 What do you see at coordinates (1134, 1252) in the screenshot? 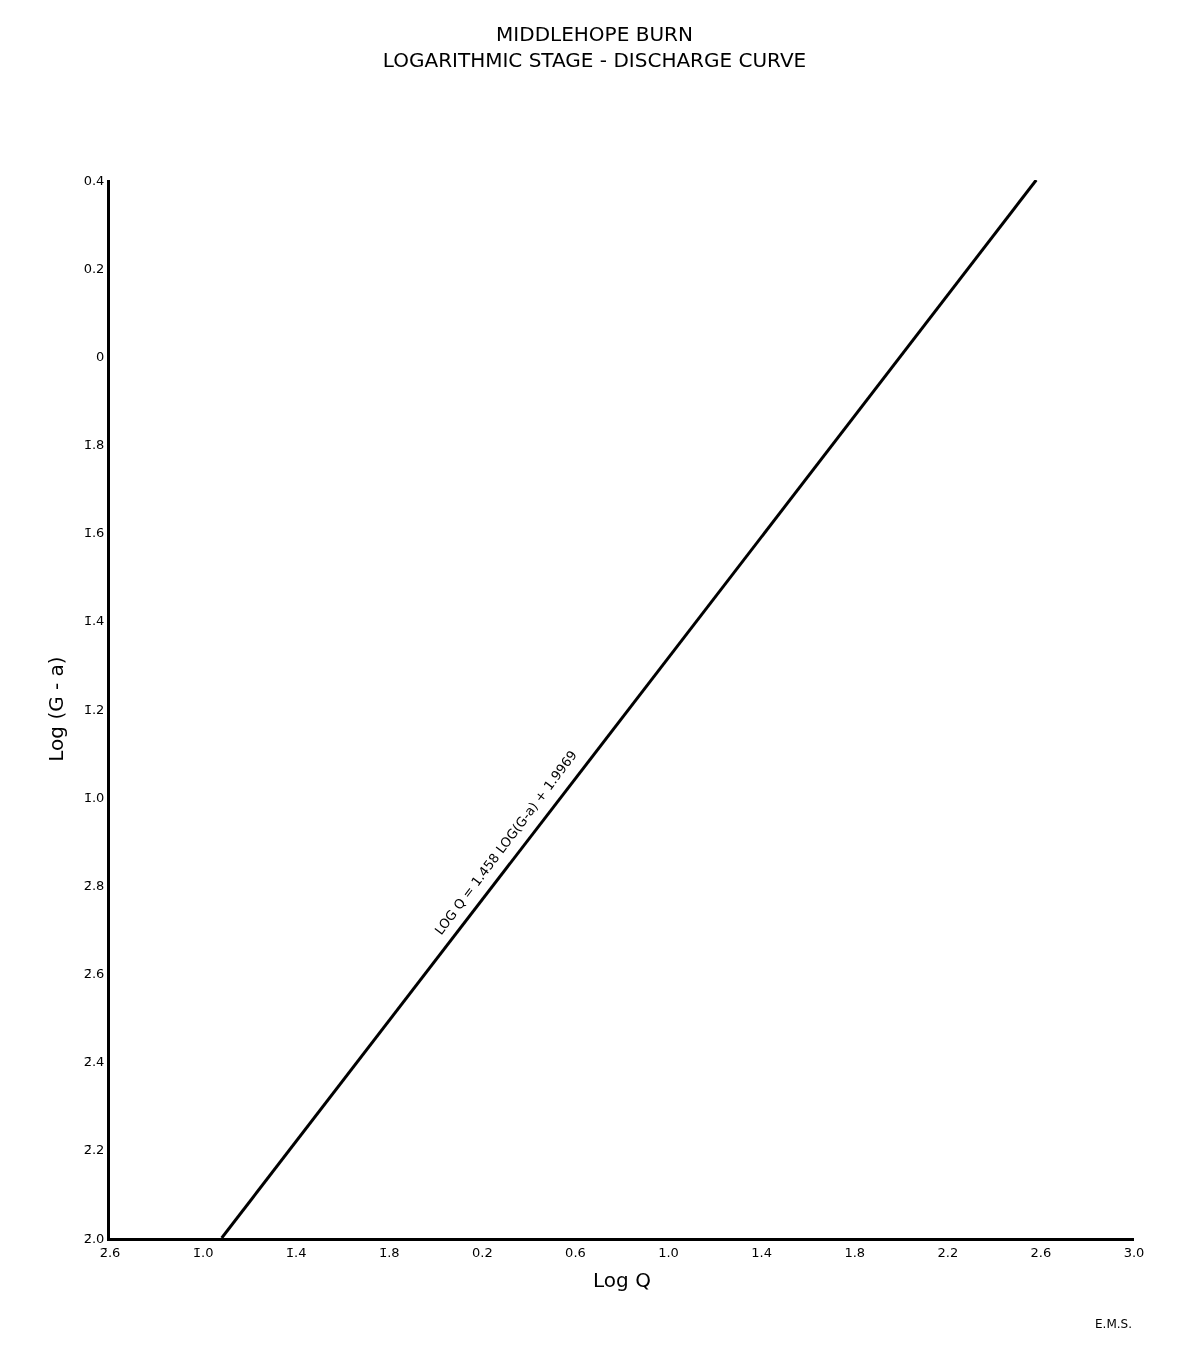
I see `x-tick-label: 3.0` at bounding box center [1134, 1252].